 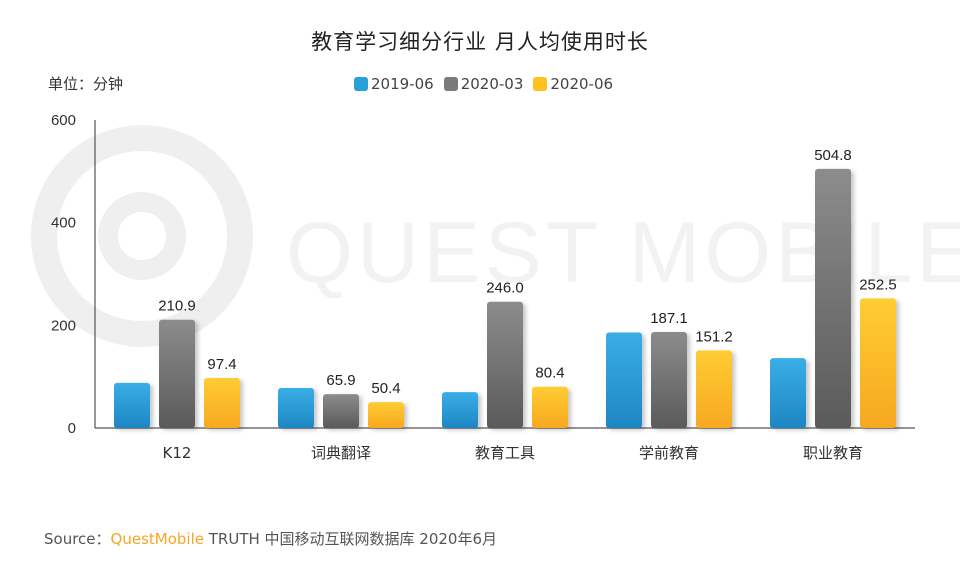 What do you see at coordinates (833, 453) in the screenshot?
I see `x-tick-label: 职业教育` at bounding box center [833, 453].